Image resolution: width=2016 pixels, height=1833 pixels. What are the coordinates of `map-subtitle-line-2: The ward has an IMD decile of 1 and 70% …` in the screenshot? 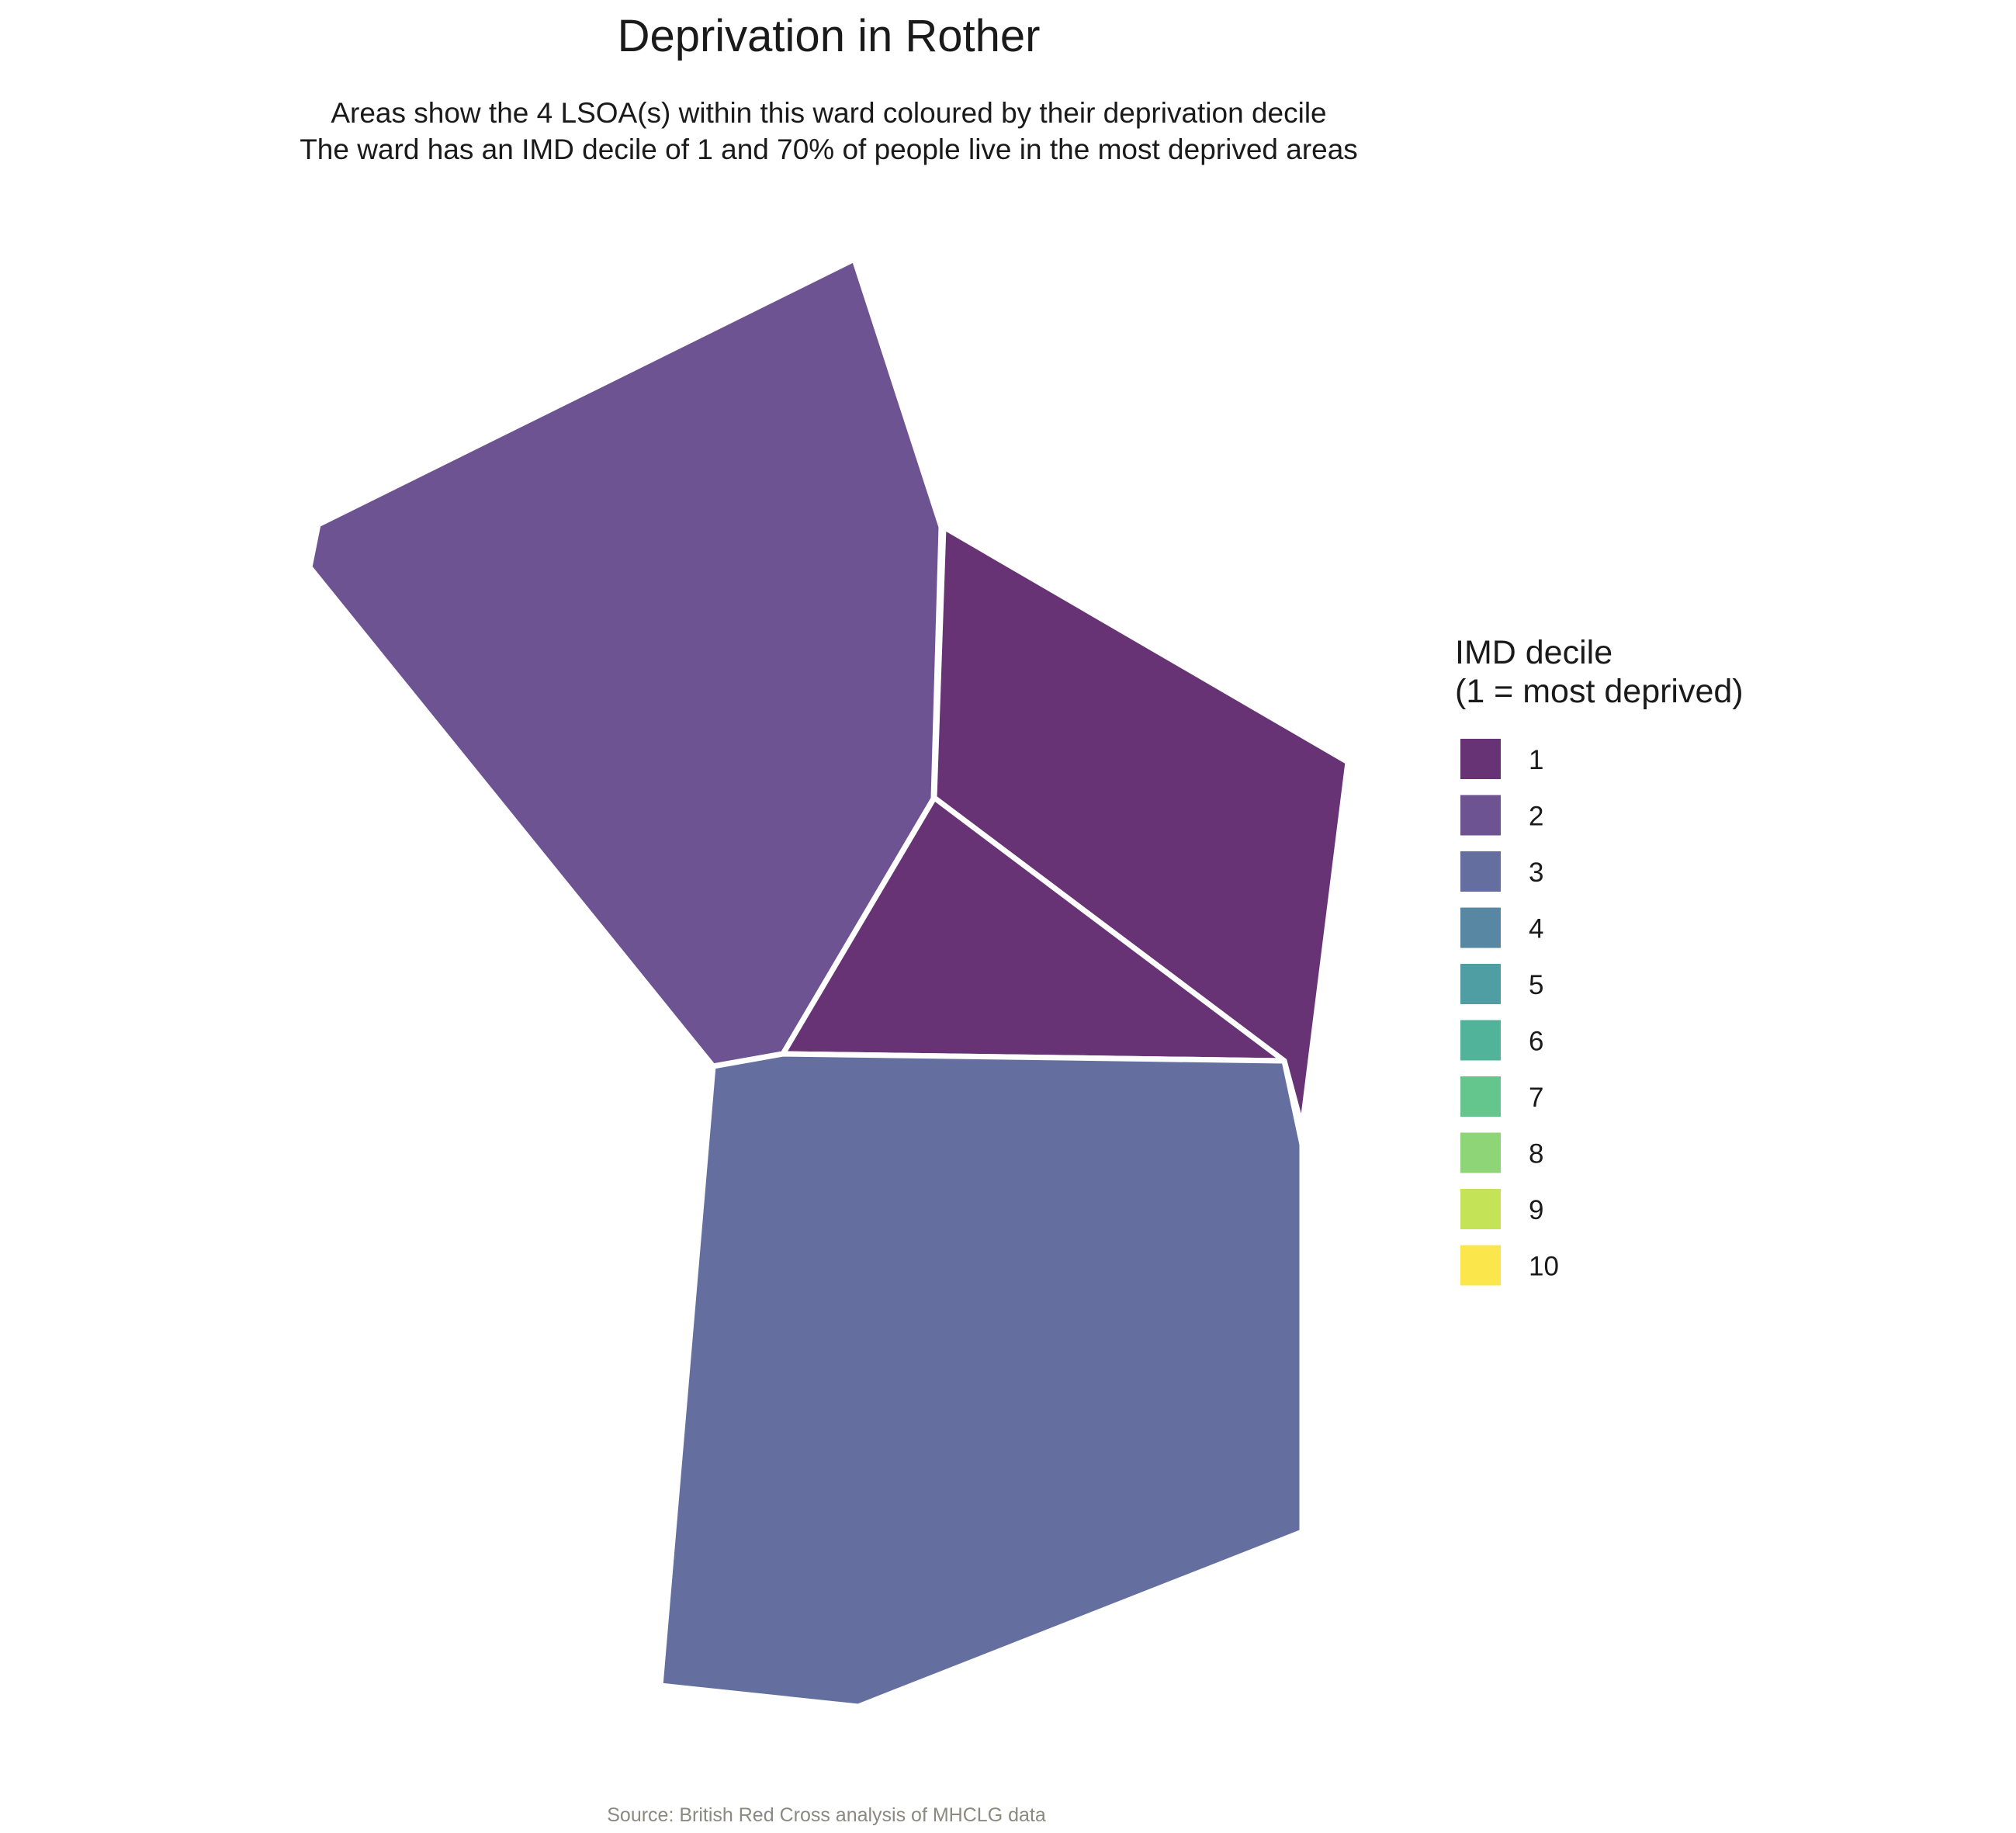 It's located at (829, 149).